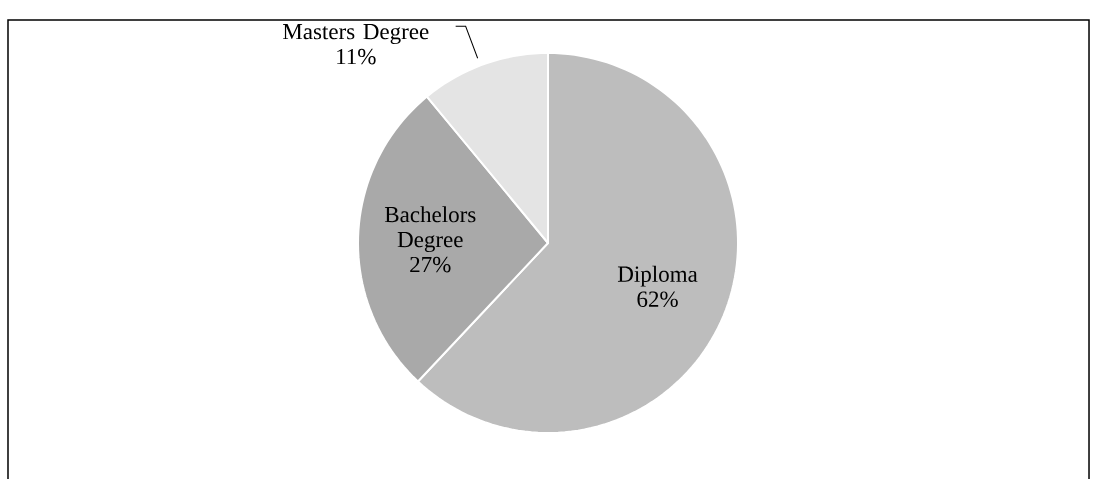 This screenshot has height=479, width=1097. Describe the element at coordinates (430, 229) in the screenshot. I see `slice-label: Bachelors Degree` at that location.